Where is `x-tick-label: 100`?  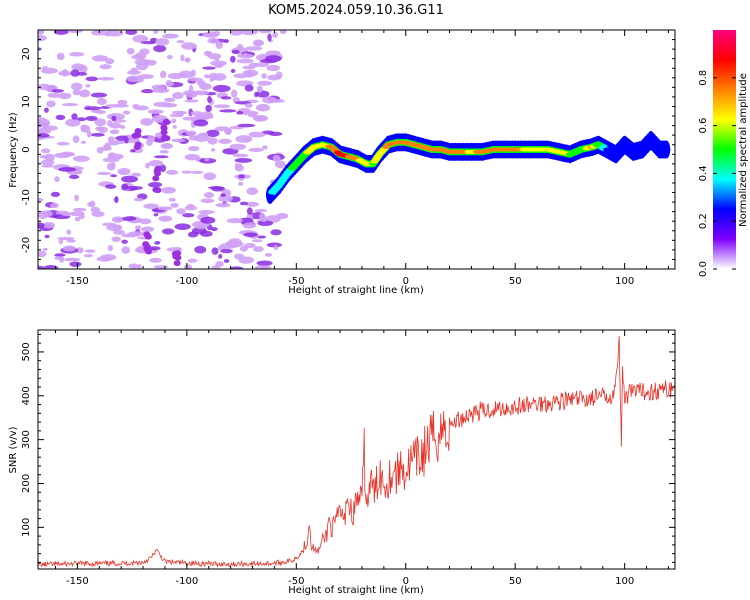
x-tick-label: 100 is located at coordinates (624, 281).